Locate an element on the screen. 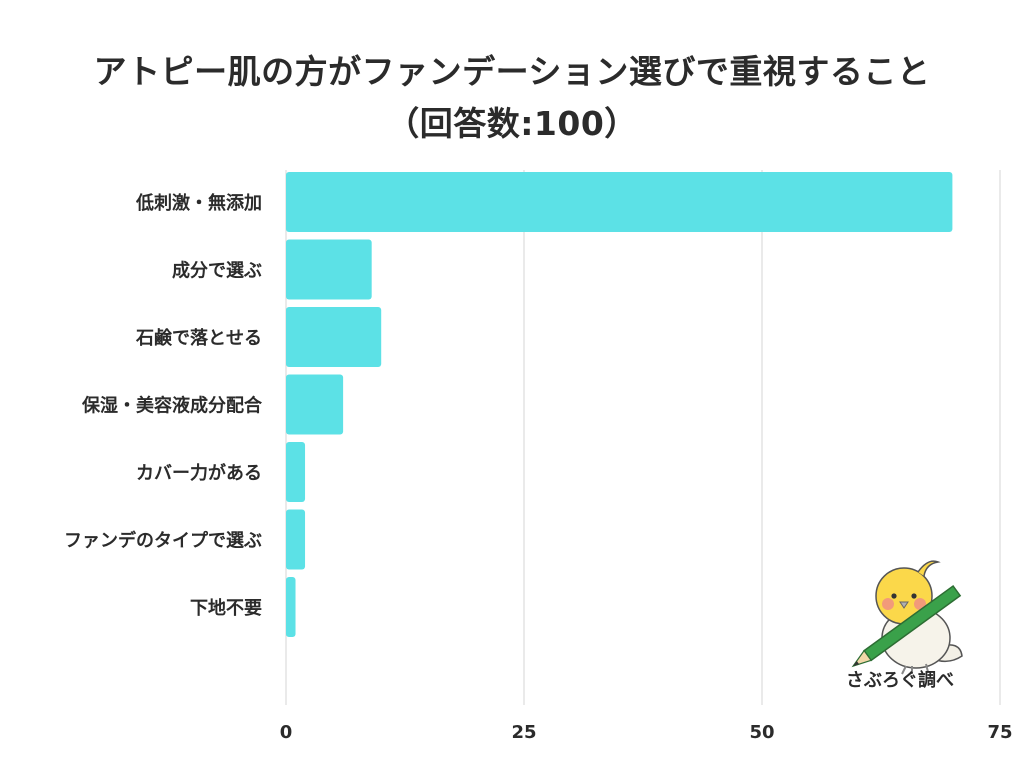  x-tick-label: 25 is located at coordinates (523, 732).